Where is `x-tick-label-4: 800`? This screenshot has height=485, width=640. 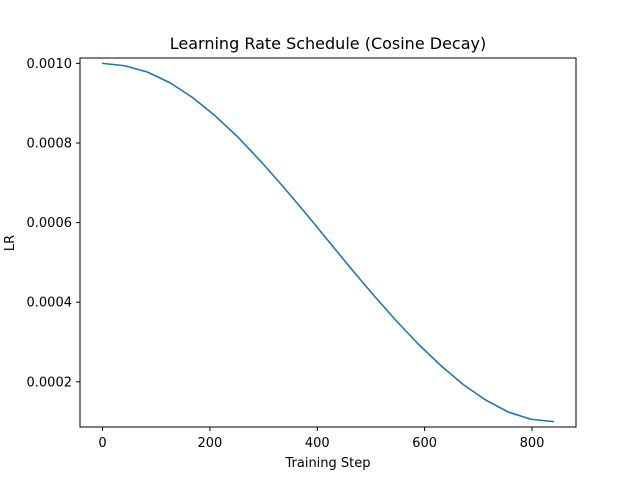
x-tick-label-4: 800 is located at coordinates (532, 443).